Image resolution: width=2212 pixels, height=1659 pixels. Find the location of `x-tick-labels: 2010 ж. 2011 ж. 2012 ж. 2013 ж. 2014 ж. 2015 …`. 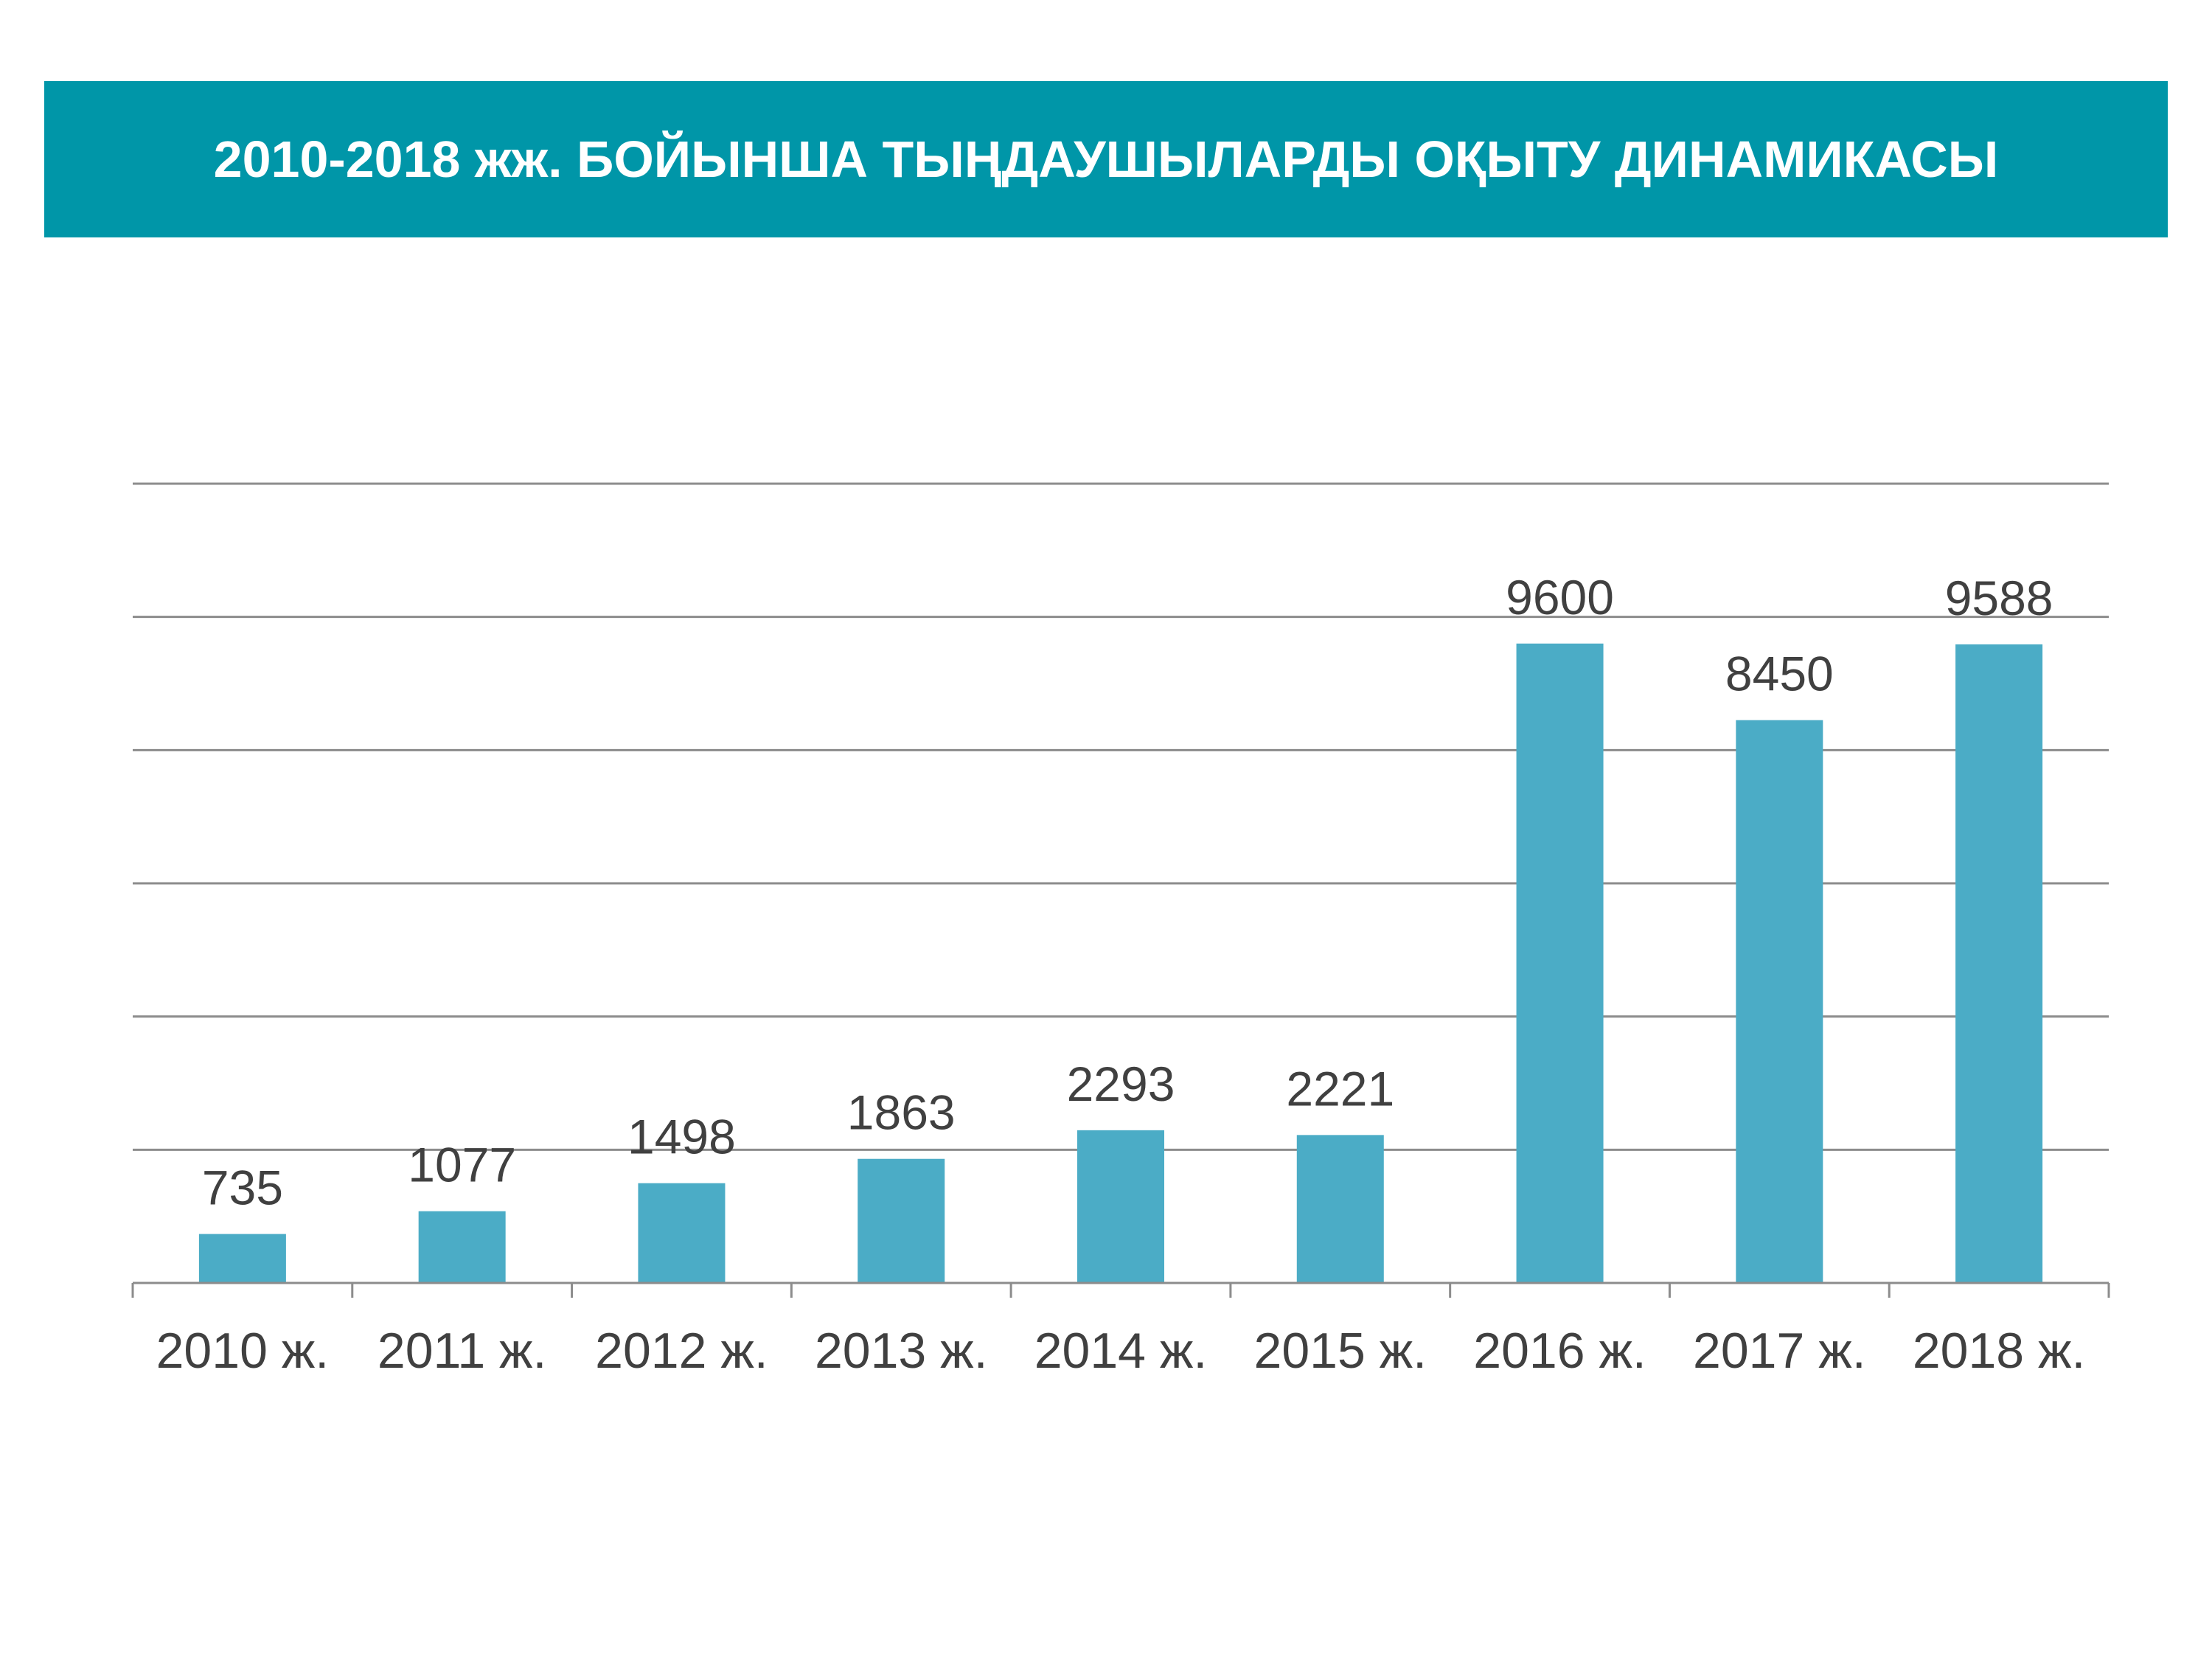

x-tick-labels: 2010 ж. 2011 ж. 2012 ж. 2013 ж. 2014 ж. 2015 … is located at coordinates (1121, 1351).